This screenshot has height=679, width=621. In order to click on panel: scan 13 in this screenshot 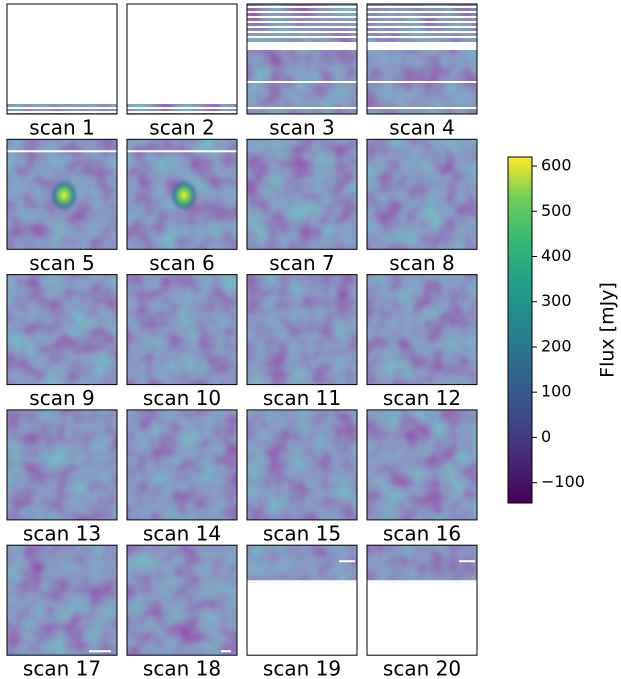, I will do `click(62, 477)`.